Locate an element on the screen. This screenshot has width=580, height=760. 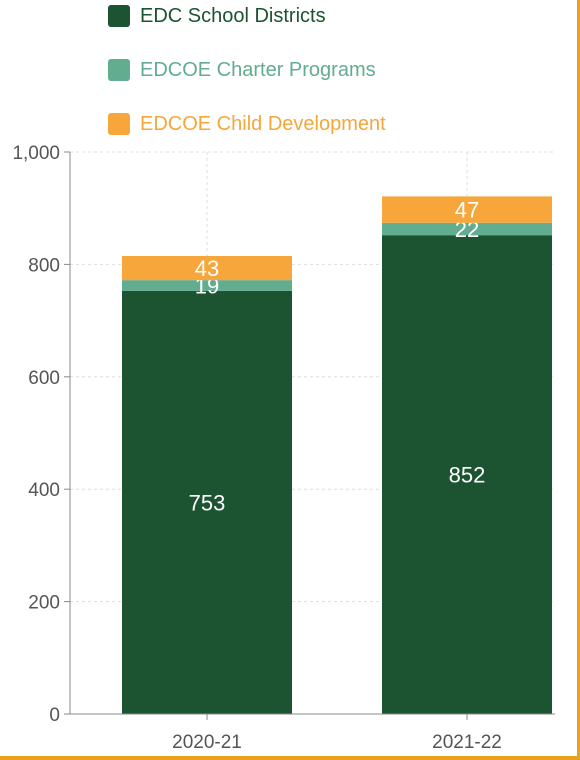
data-label-2020-21-series-2: 43 is located at coordinates (207, 268).